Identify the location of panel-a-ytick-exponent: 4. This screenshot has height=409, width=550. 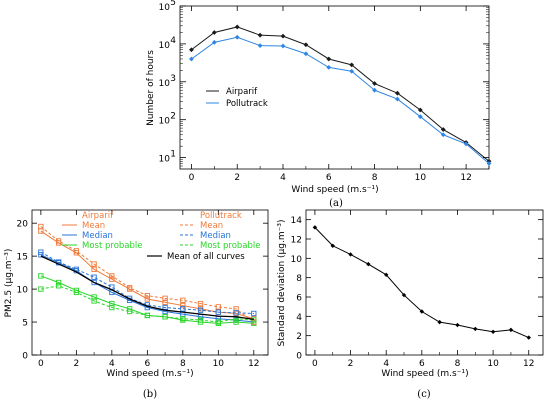
(173, 41).